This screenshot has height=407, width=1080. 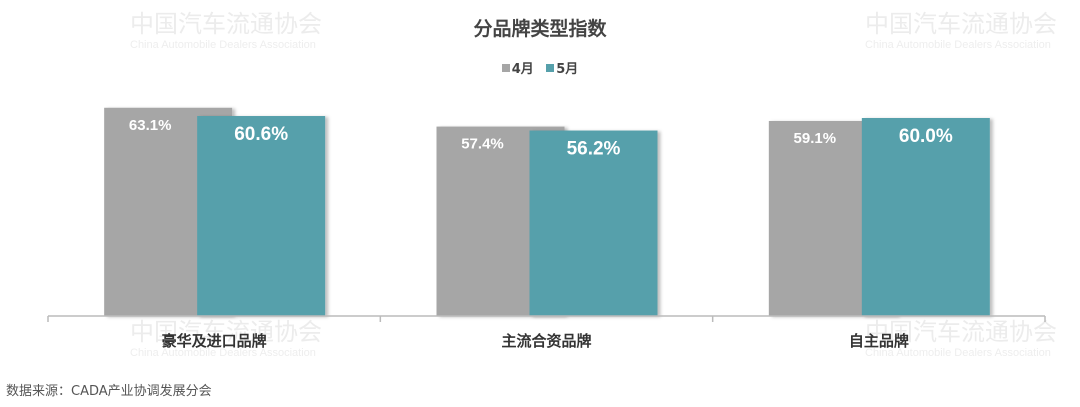 I want to click on data-label: 59.1%, so click(x=815, y=138).